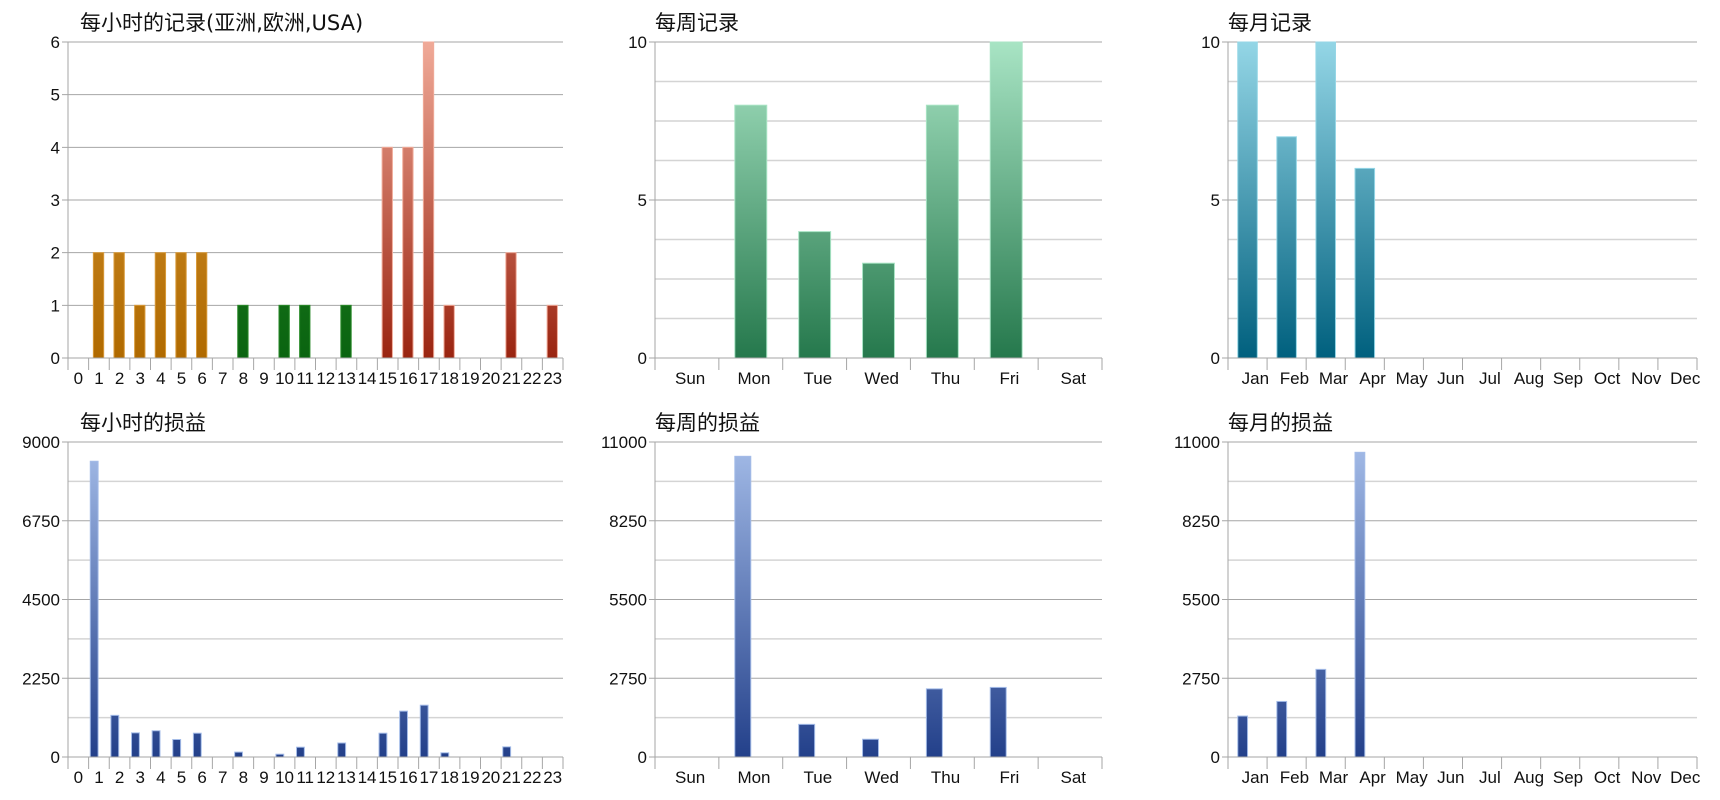 Image resolution: width=1720 pixels, height=800 pixels. What do you see at coordinates (1243, 736) in the screenshot?
I see `bar-Jan` at bounding box center [1243, 736].